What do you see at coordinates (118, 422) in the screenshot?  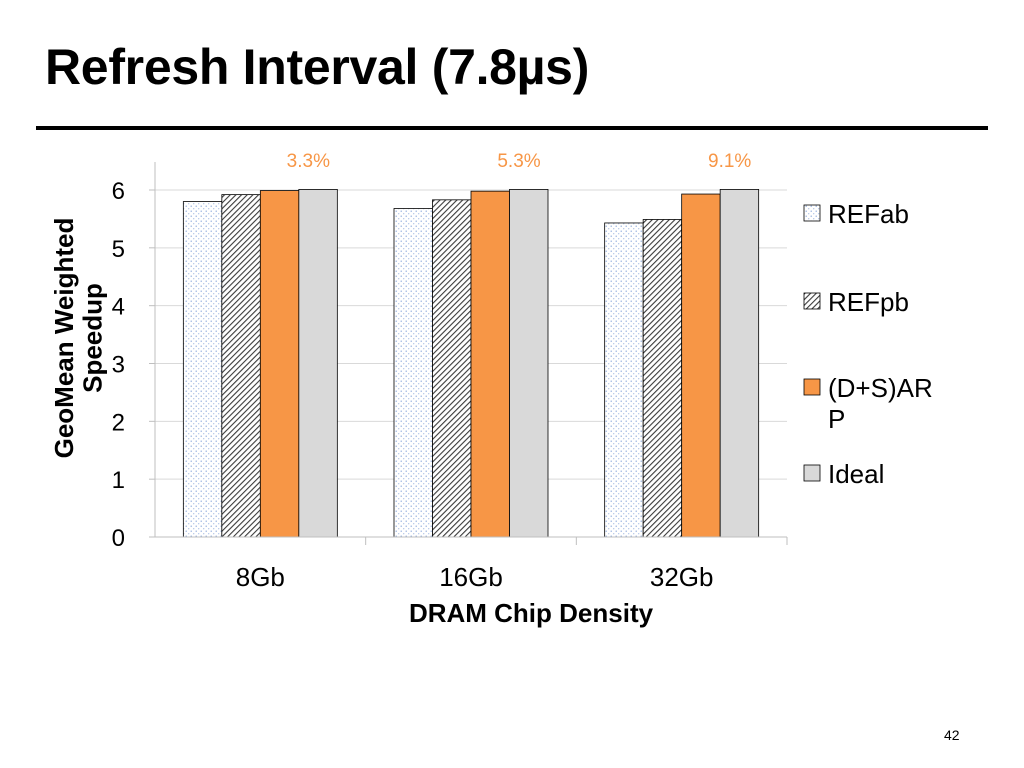 I see `y-tick-label: 2` at bounding box center [118, 422].